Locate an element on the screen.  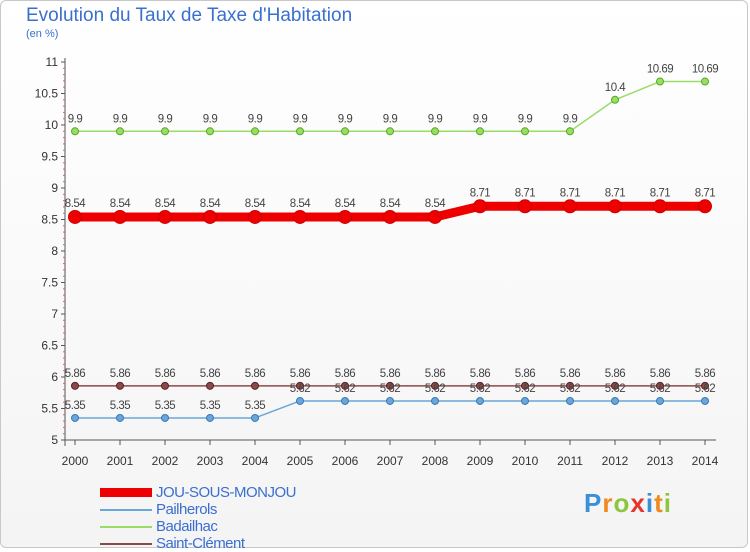
y-tick-label: 5 is located at coordinates (54, 440).